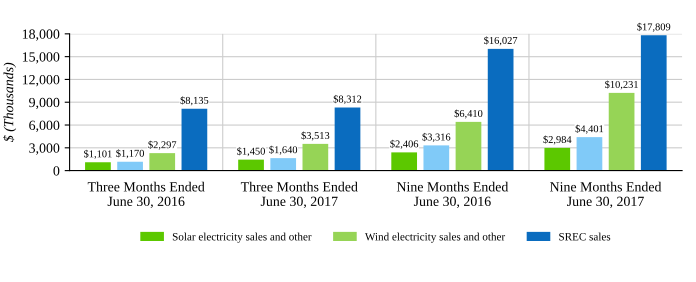 Image resolution: width=696 pixels, height=282 pixels. What do you see at coordinates (315, 136) in the screenshot?
I see `data-label: $3,513` at bounding box center [315, 136].